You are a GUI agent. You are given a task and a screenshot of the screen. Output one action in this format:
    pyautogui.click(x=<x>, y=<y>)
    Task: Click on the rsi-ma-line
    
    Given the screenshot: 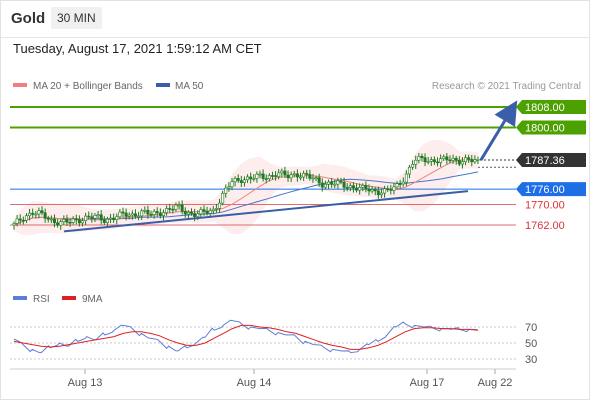 What is the action you would take?
    pyautogui.click(x=246, y=337)
    